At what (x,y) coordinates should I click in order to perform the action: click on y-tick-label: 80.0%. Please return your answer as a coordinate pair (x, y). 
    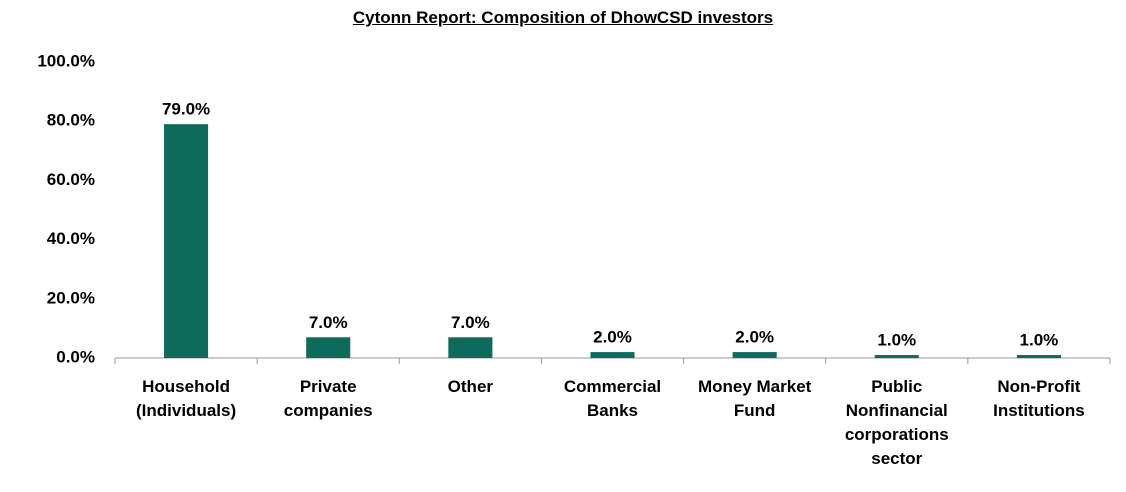
    Looking at the image, I should click on (71, 120).